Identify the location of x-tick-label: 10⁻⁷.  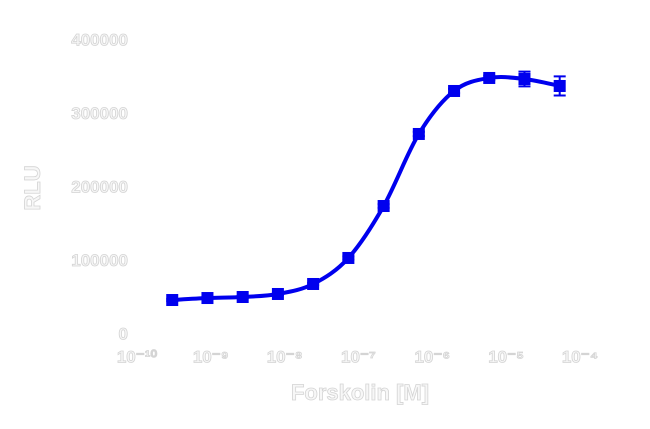
(358, 356).